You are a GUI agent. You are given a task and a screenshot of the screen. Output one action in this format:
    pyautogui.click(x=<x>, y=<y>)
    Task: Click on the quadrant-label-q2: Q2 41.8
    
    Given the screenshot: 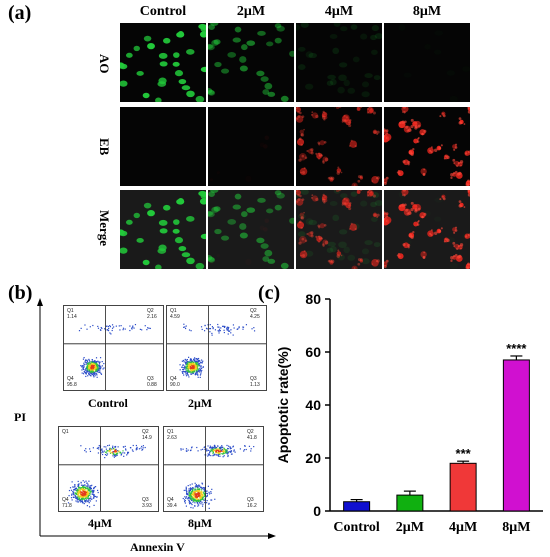 What is the action you would take?
    pyautogui.click(x=252, y=435)
    